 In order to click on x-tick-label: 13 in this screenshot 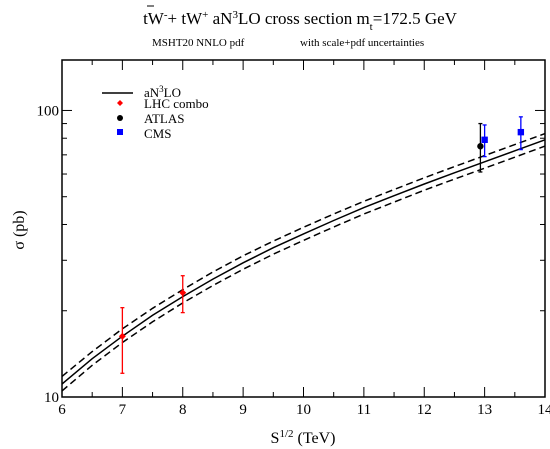, I will do `click(484, 410)`.